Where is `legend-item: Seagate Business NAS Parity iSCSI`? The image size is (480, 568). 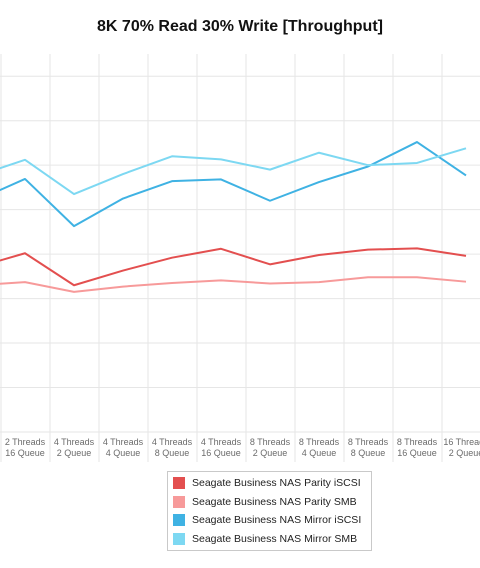 legend-item: Seagate Business NAS Parity iSCSI is located at coordinates (269, 483).